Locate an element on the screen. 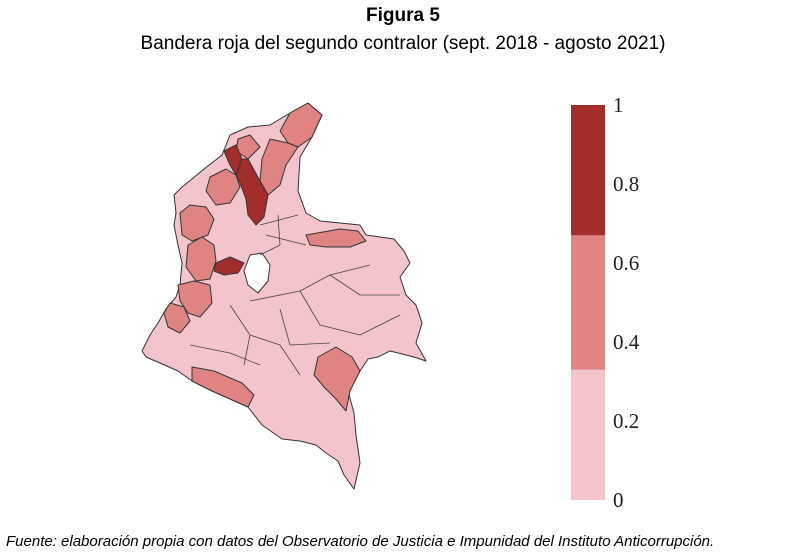 The height and width of the screenshot is (560, 806). border-lines is located at coordinates (295, 295).